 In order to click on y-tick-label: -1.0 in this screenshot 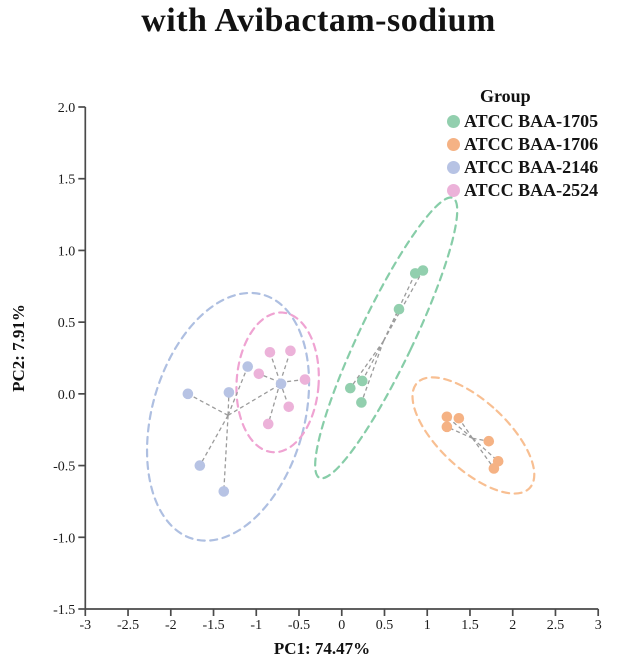, I will do `click(64, 538)`.